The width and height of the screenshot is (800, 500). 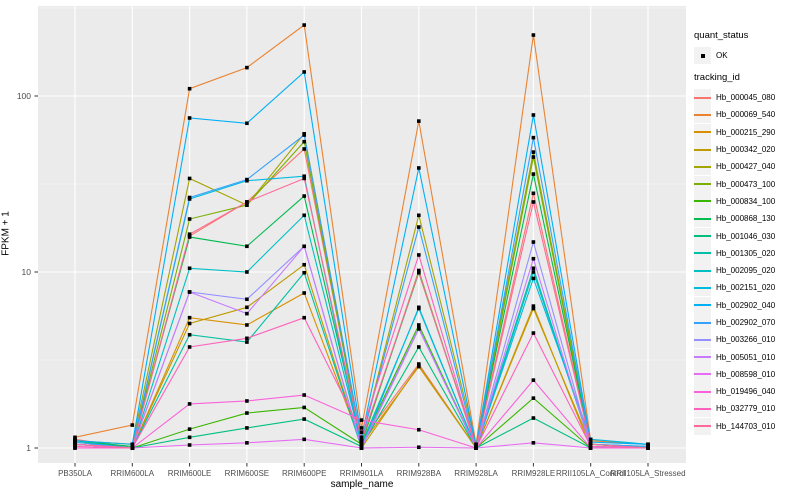 I want to click on legend-item-label: Hb_032779_010, so click(x=746, y=409).